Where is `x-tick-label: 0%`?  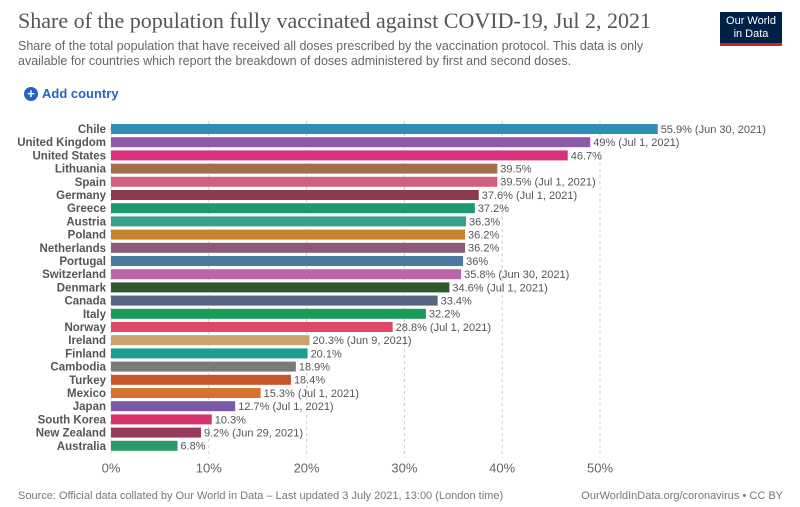 x-tick-label: 0% is located at coordinates (111, 467).